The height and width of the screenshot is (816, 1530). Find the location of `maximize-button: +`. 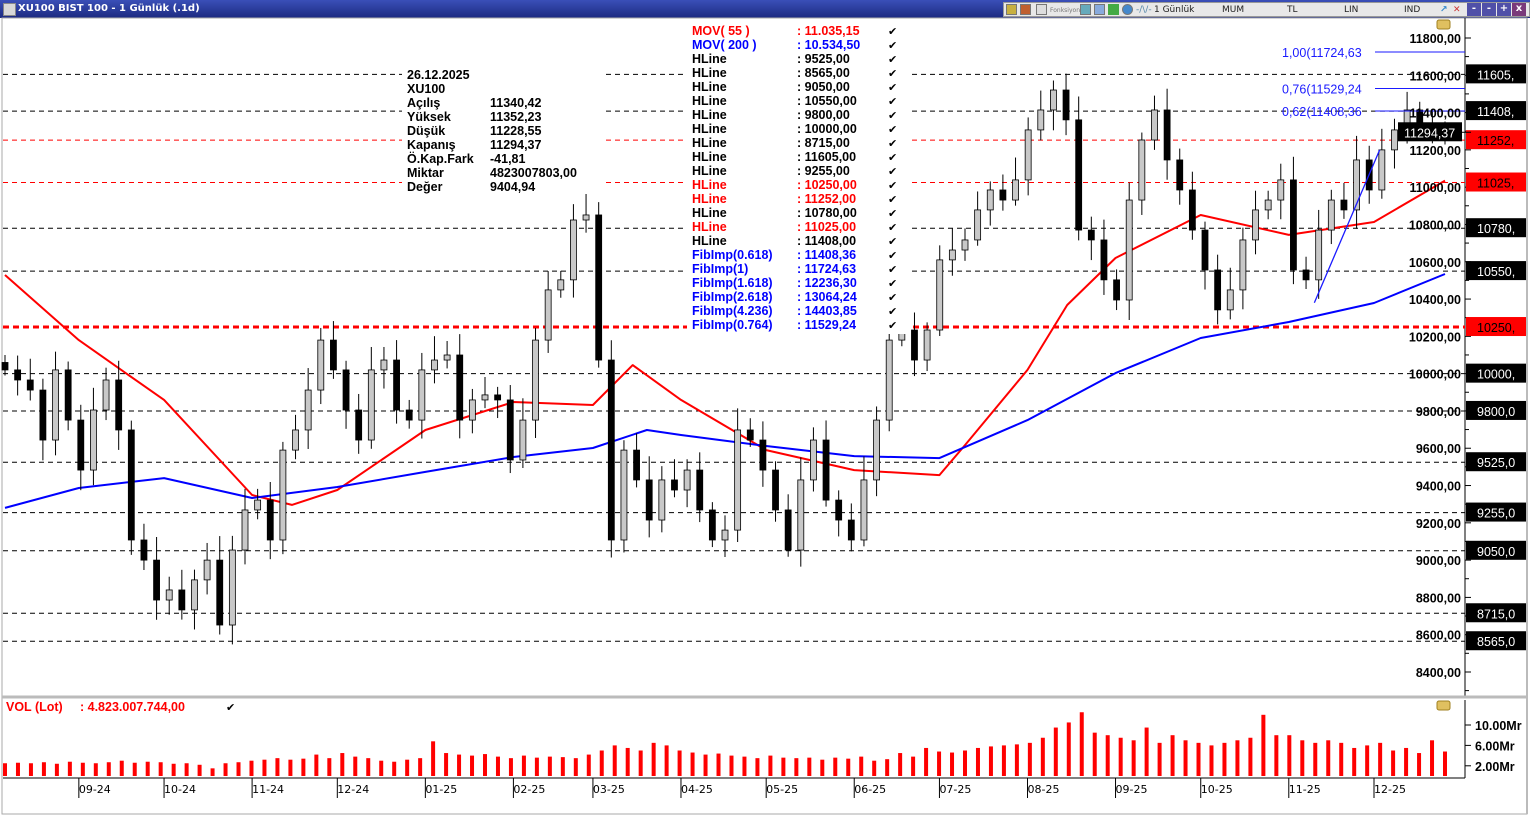

maximize-button: + is located at coordinates (1504, 9).